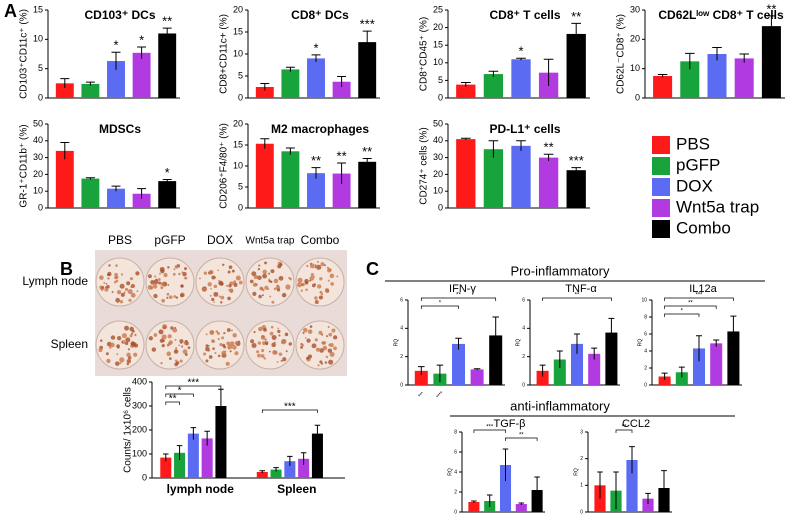  What do you see at coordinates (581, 432) in the screenshot?
I see `y-tick-label: 3` at bounding box center [581, 432].